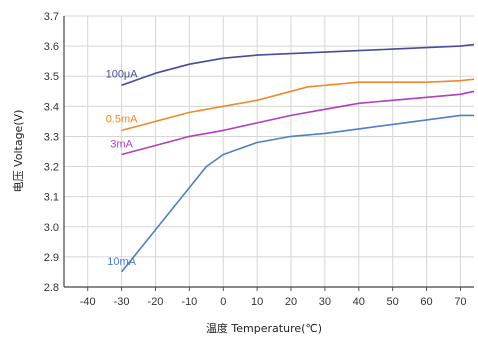  I want to click on x-tick-label: 60, so click(426, 302).